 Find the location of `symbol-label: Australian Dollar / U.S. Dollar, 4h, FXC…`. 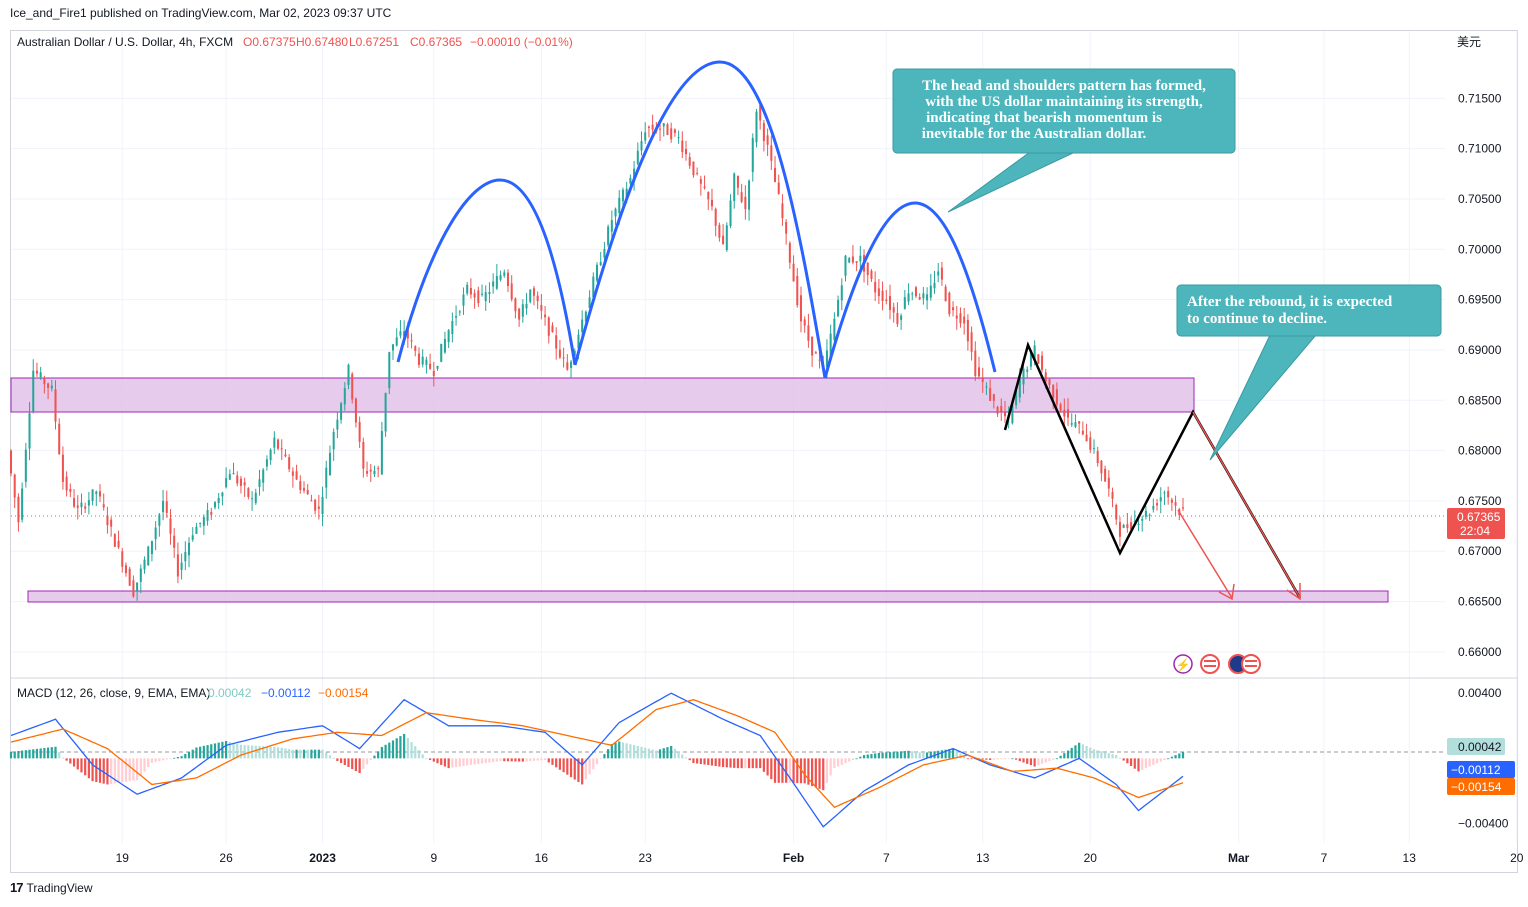

symbol-label: Australian Dollar / U.S. Dollar, 4h, FXC… is located at coordinates (125, 42).